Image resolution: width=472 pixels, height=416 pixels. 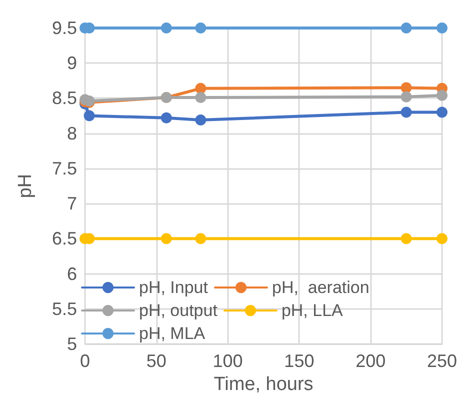 I want to click on y-tick-label: 7.5, so click(x=64, y=168).